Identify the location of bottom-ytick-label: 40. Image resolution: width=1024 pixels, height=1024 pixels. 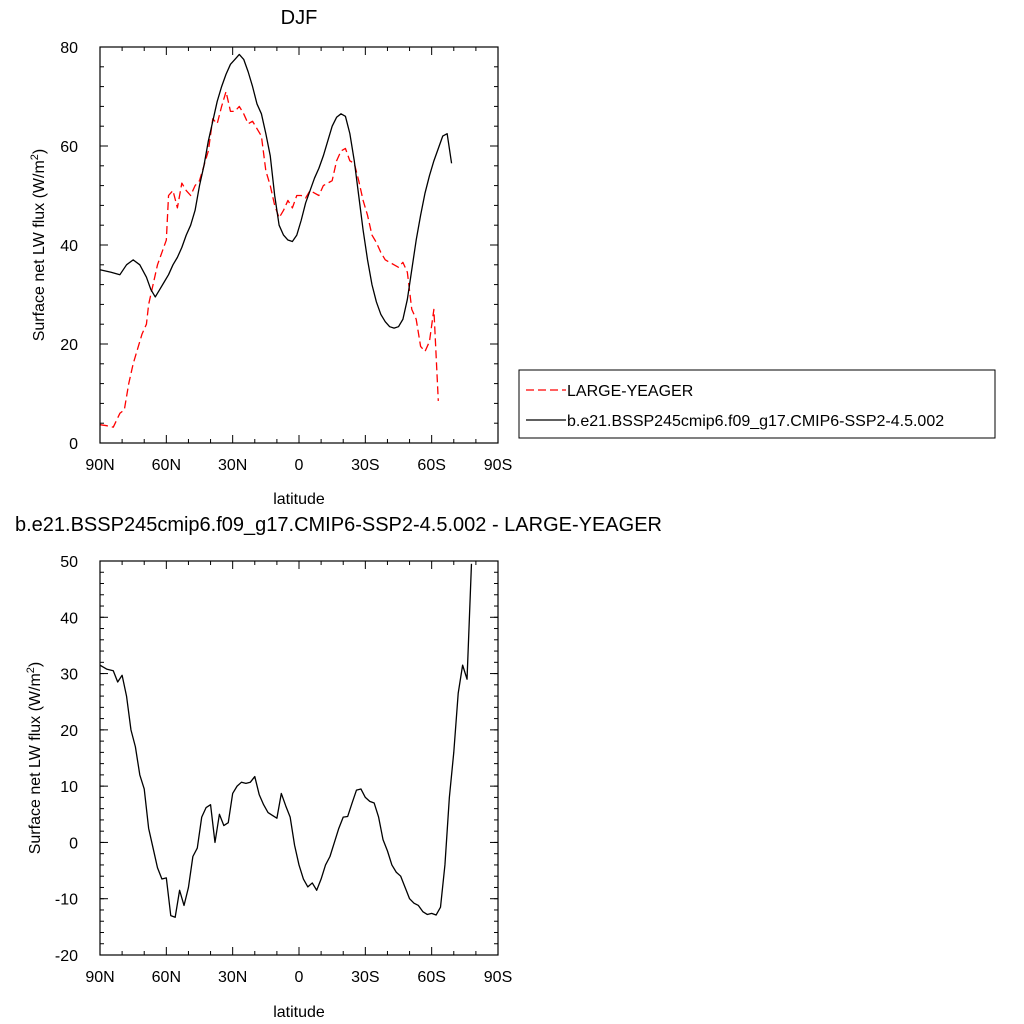
(69, 618).